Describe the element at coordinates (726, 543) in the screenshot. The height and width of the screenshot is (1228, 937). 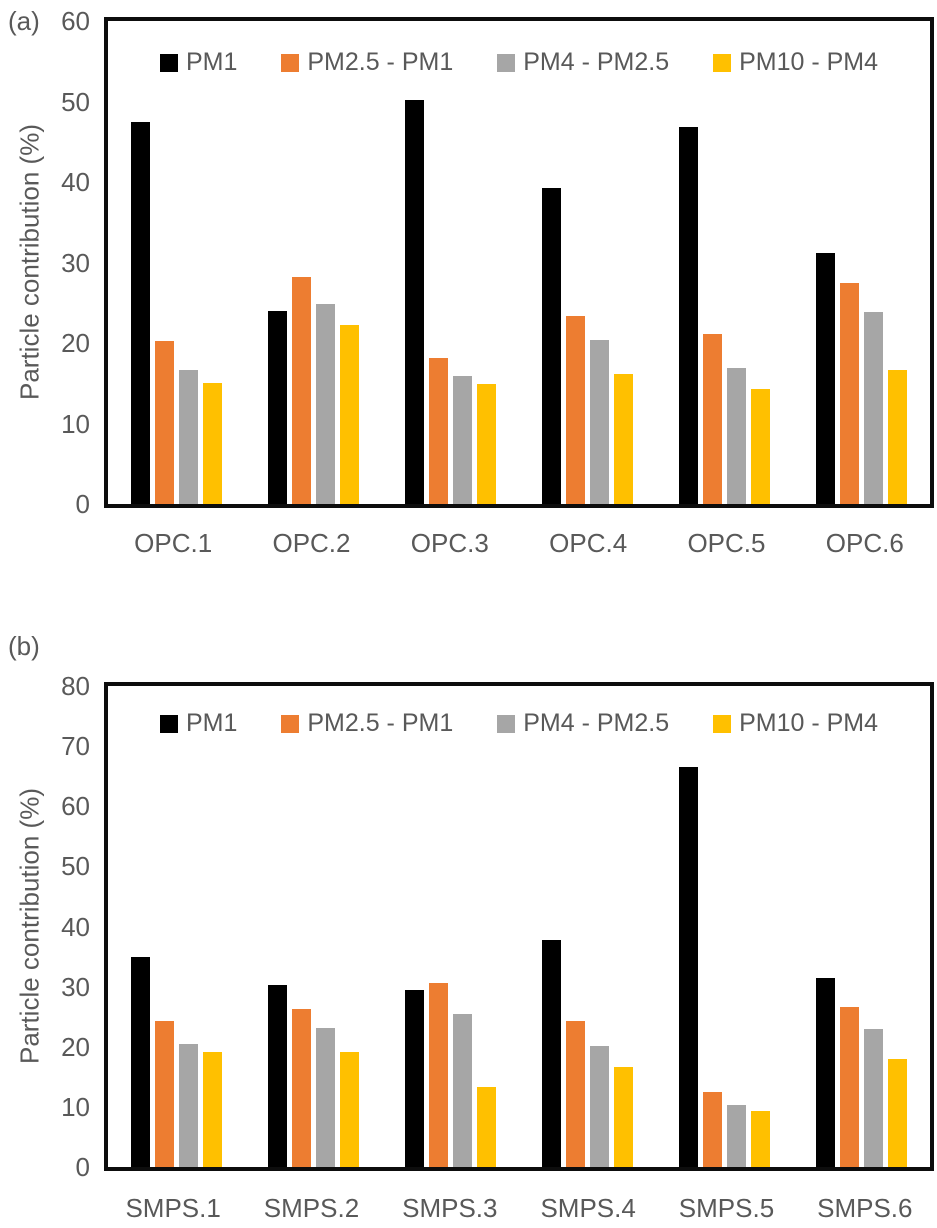
I see `category-label-opc-5: OPC.5` at that location.